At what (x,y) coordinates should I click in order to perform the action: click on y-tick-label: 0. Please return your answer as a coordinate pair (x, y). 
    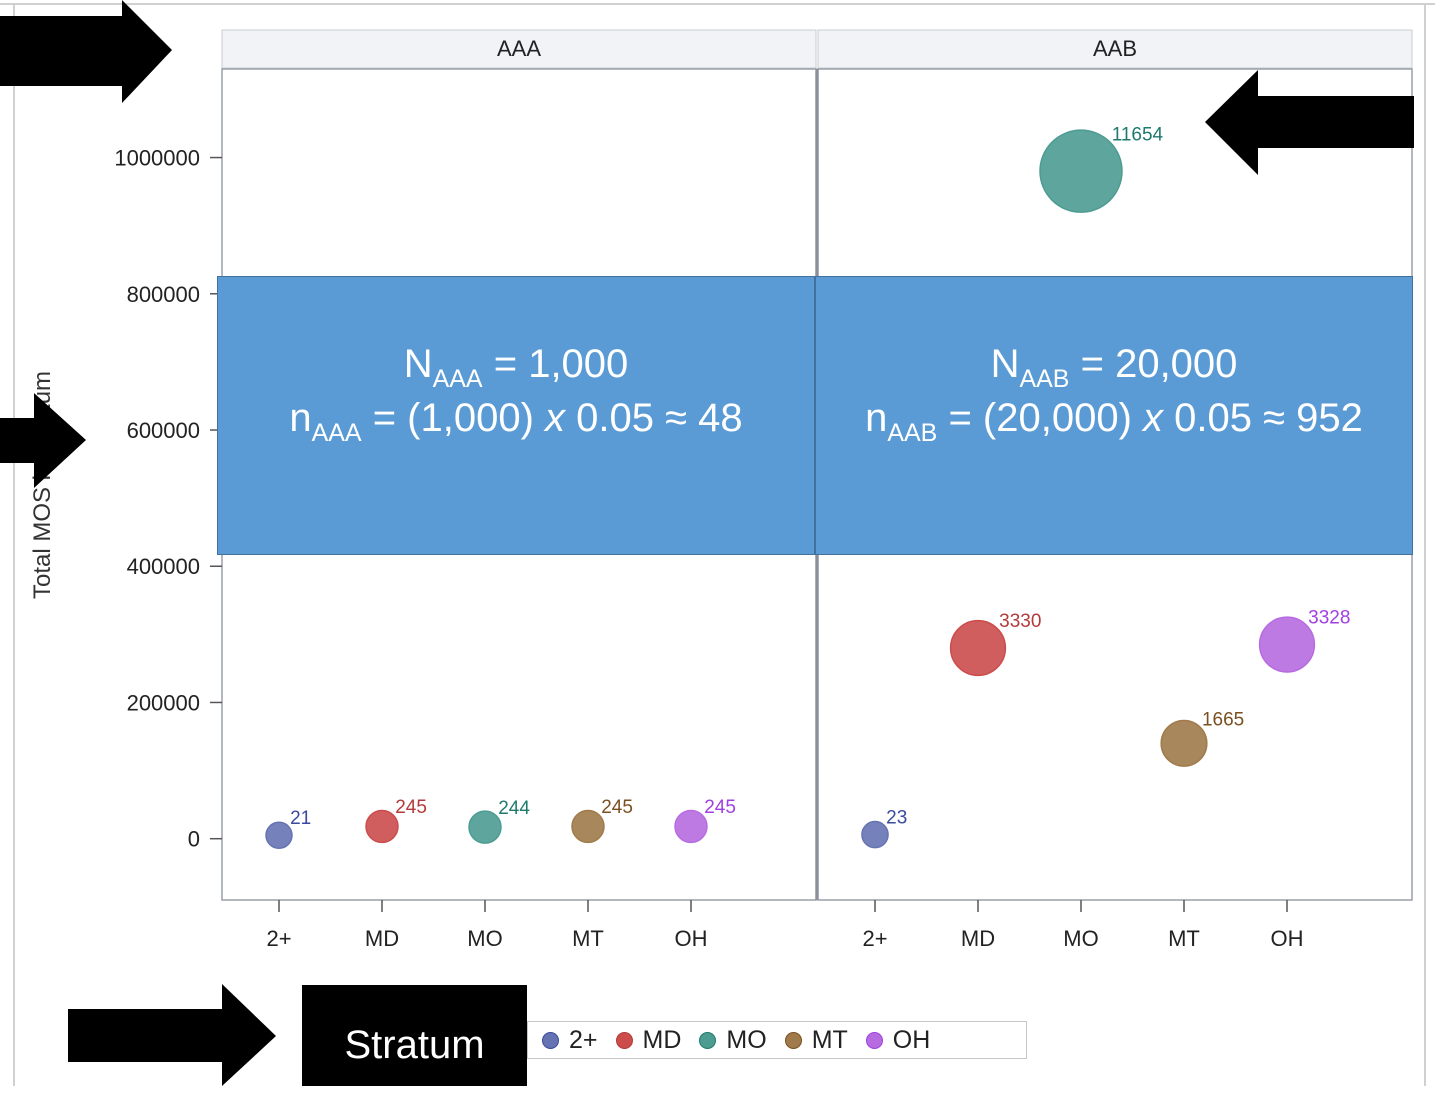
    Looking at the image, I should click on (194, 839).